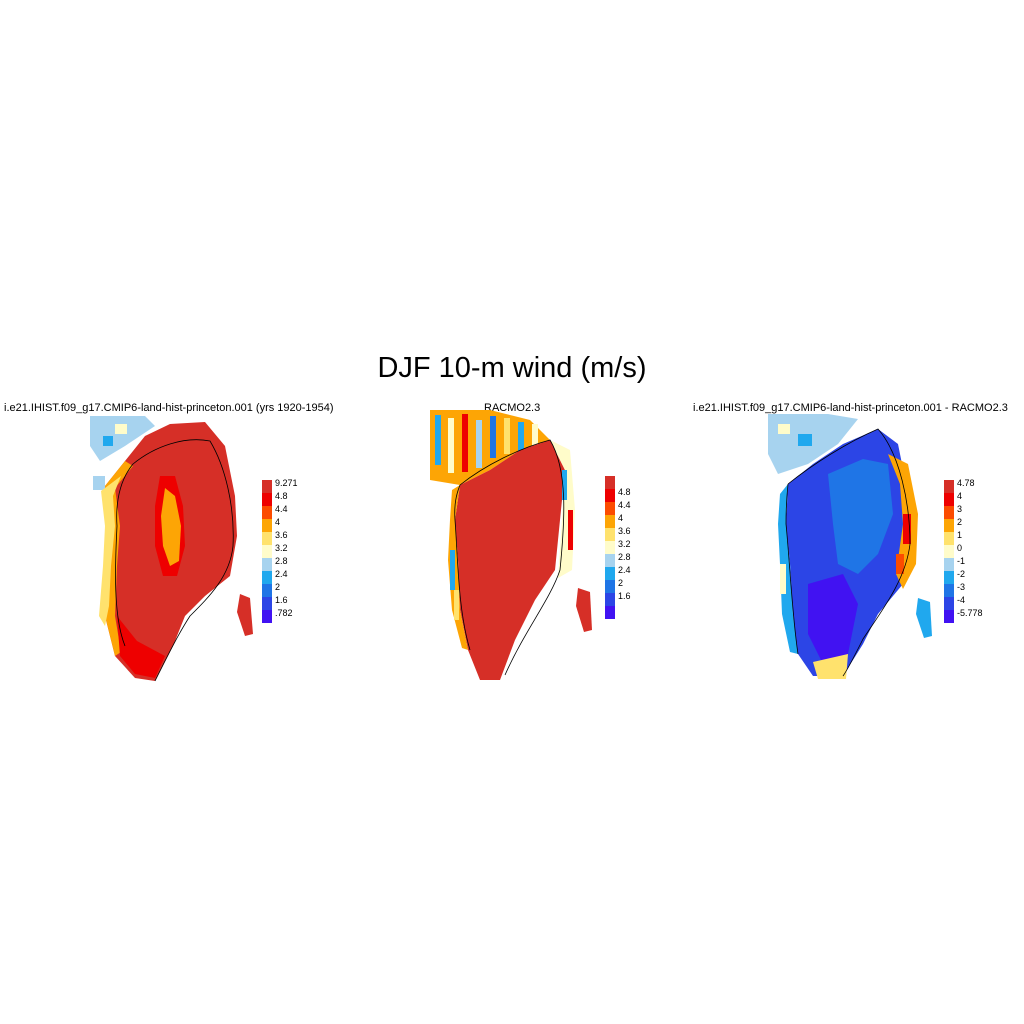 The height and width of the screenshot is (1024, 1024). I want to click on colorbar-label: -4, so click(961, 600).